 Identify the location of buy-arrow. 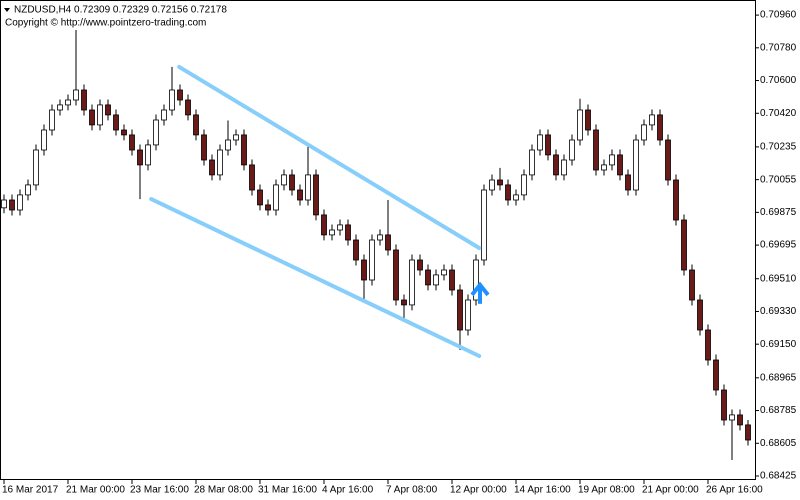
(480, 292).